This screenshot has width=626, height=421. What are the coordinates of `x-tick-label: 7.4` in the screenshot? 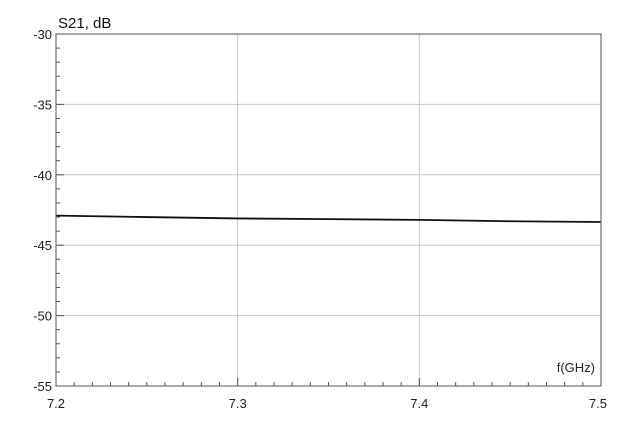 It's located at (419, 403).